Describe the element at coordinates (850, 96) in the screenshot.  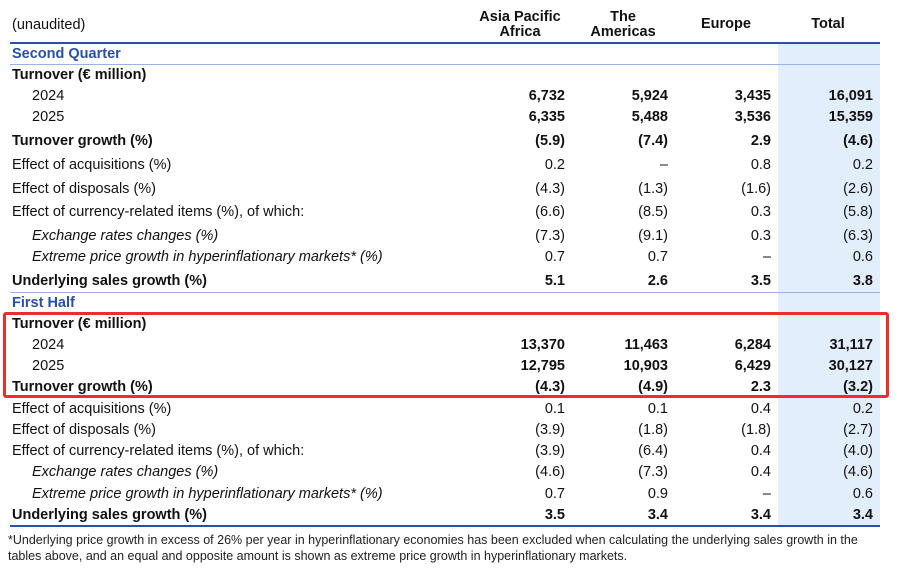
I see `cell-total: 16,091` at that location.